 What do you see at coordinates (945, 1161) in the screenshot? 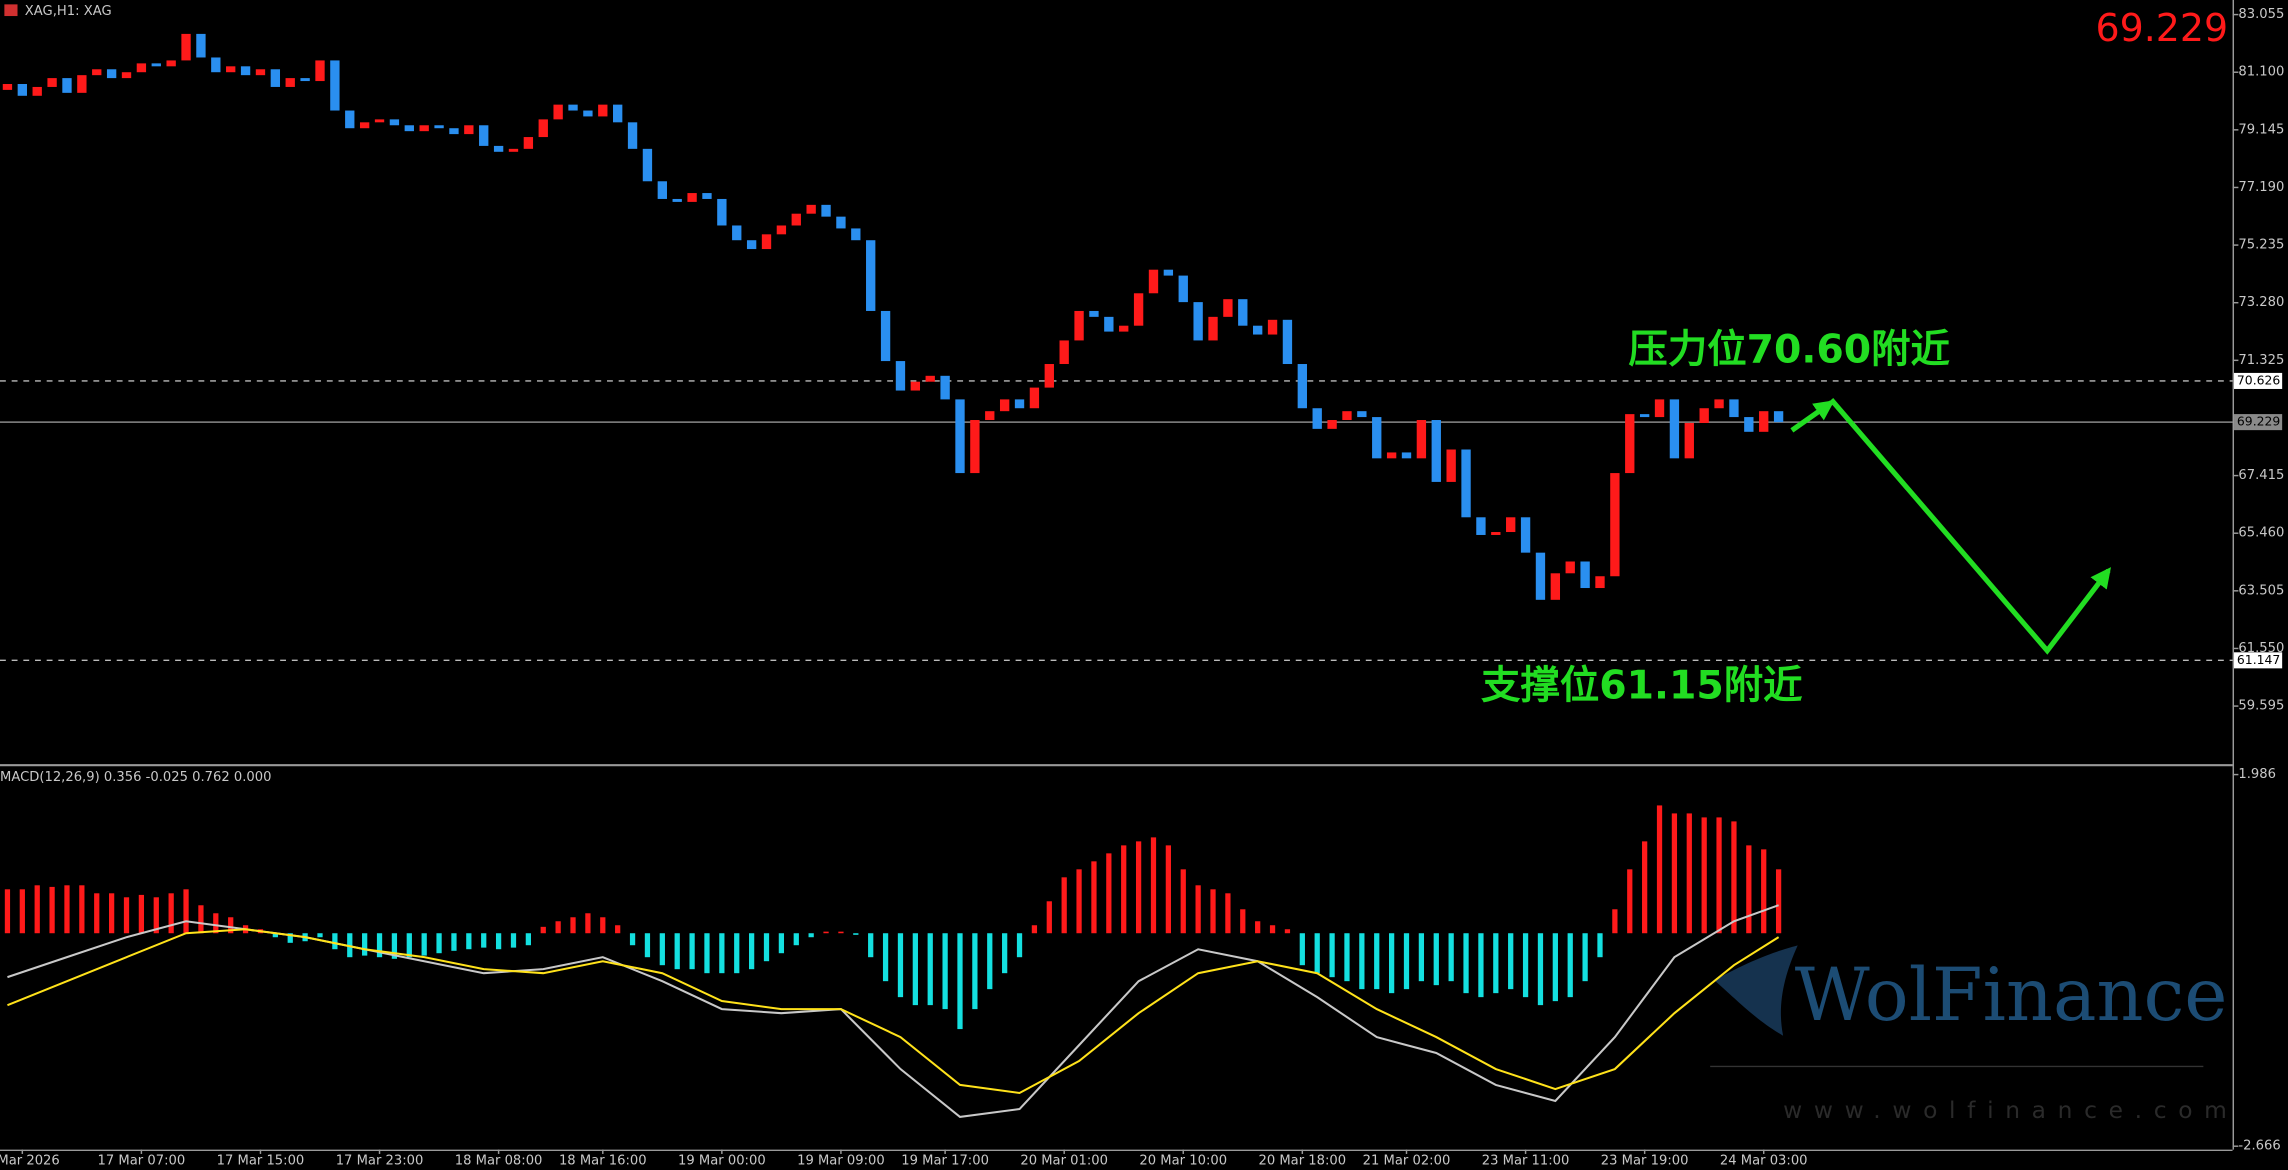
I see `x-tick-label: 19 Mar 17:00` at bounding box center [945, 1161].